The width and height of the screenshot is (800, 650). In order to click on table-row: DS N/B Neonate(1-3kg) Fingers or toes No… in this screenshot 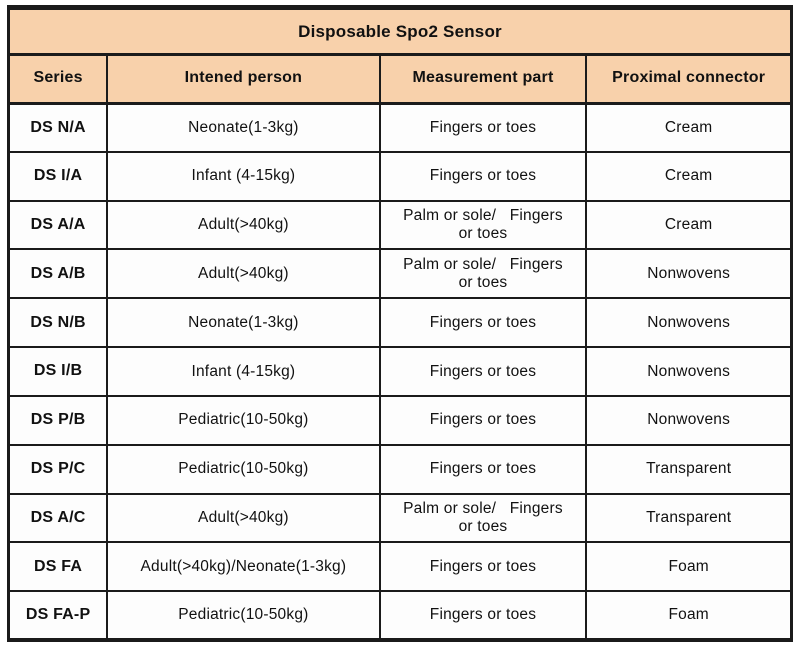, I will do `click(400, 323)`.